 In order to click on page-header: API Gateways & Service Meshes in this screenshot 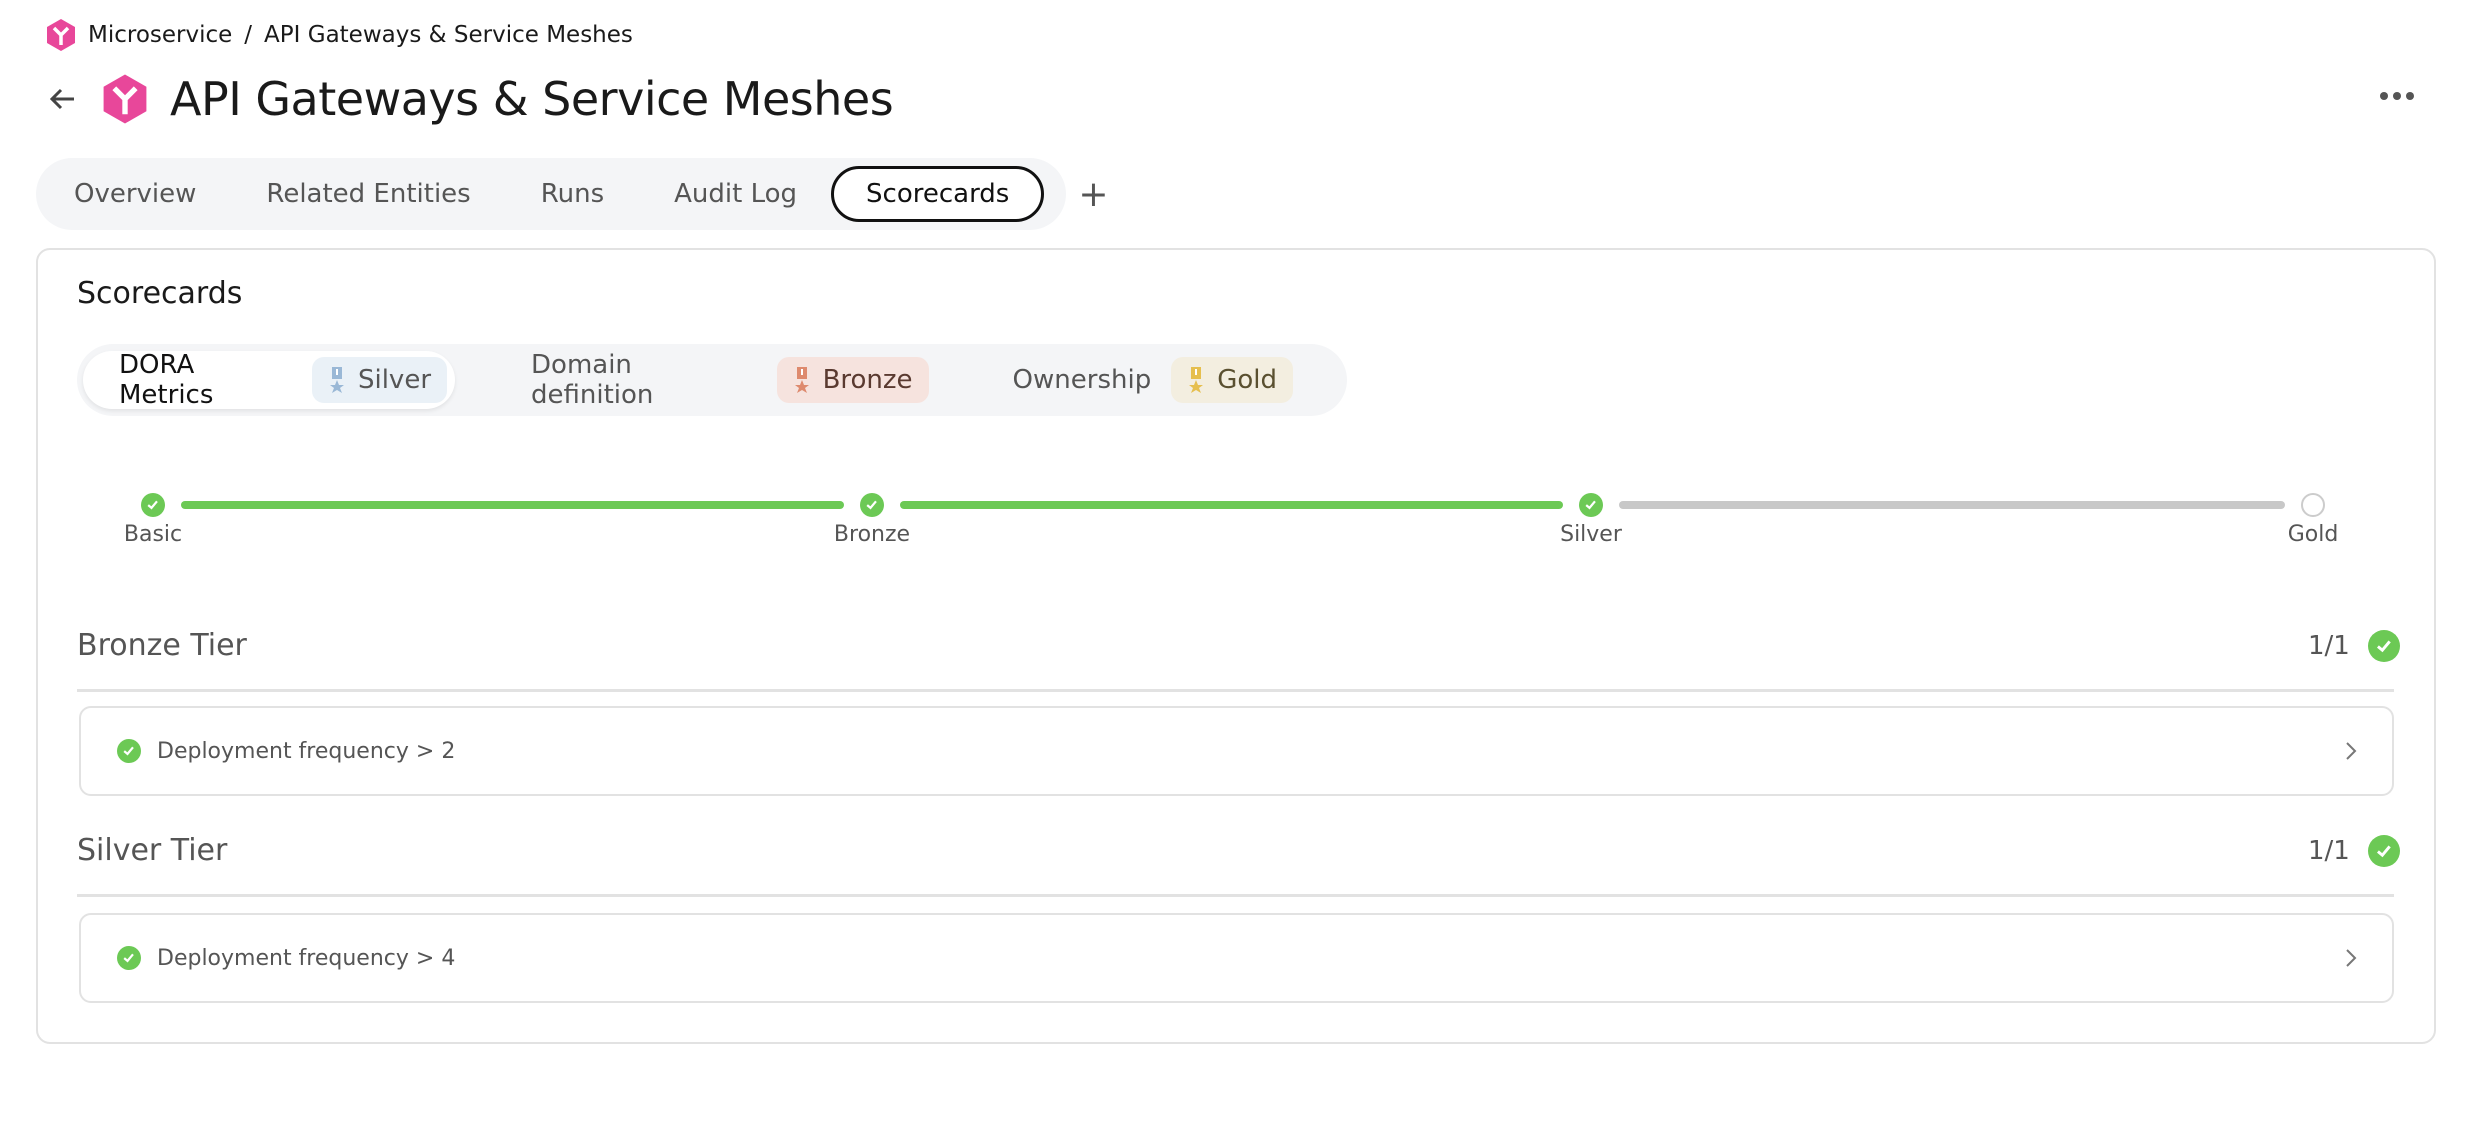, I will do `click(470, 99)`.